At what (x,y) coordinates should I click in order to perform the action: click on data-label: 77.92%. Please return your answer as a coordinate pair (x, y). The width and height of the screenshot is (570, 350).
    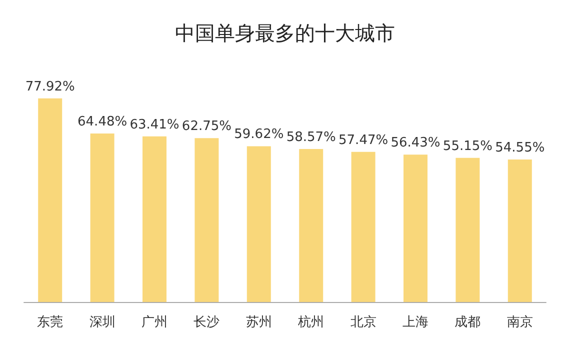
    Looking at the image, I should click on (50, 86).